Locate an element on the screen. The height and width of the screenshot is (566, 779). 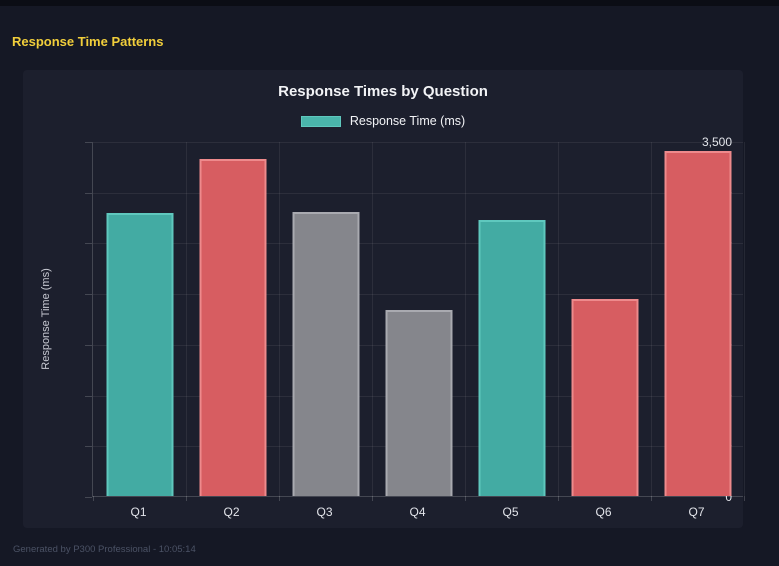
bar-slot-q4 is located at coordinates (418, 319).